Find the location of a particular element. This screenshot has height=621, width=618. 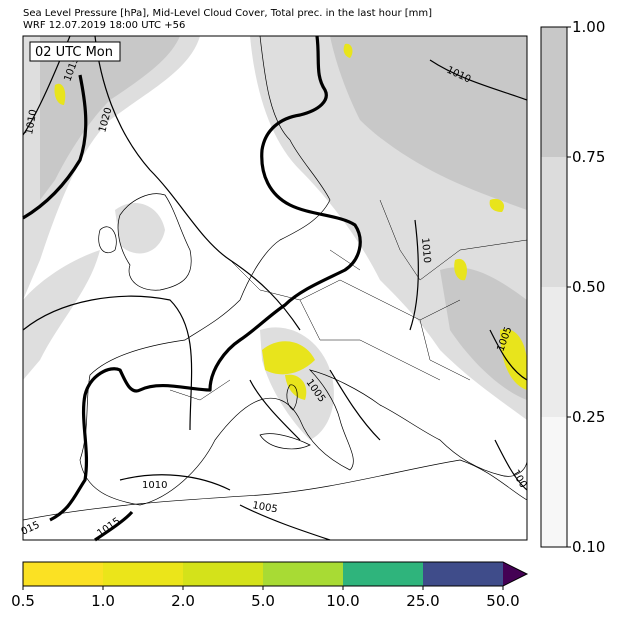

precip-colorbar-tick-label: 25.0 is located at coordinates (422, 601).